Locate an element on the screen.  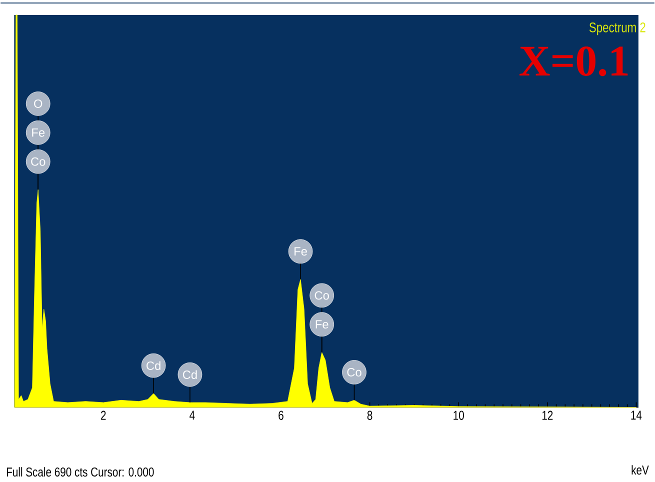
x-tick-label: 6 is located at coordinates (281, 415).